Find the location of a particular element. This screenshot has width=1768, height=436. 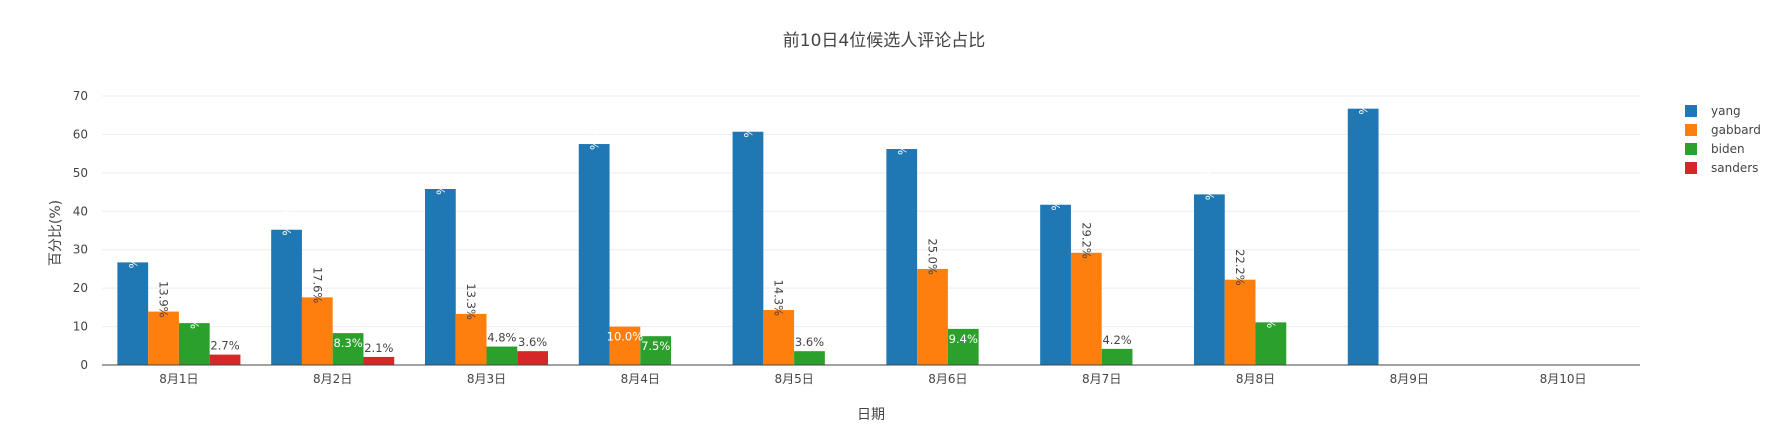

y-axis-title: 百分比(%) is located at coordinates (56, 233).